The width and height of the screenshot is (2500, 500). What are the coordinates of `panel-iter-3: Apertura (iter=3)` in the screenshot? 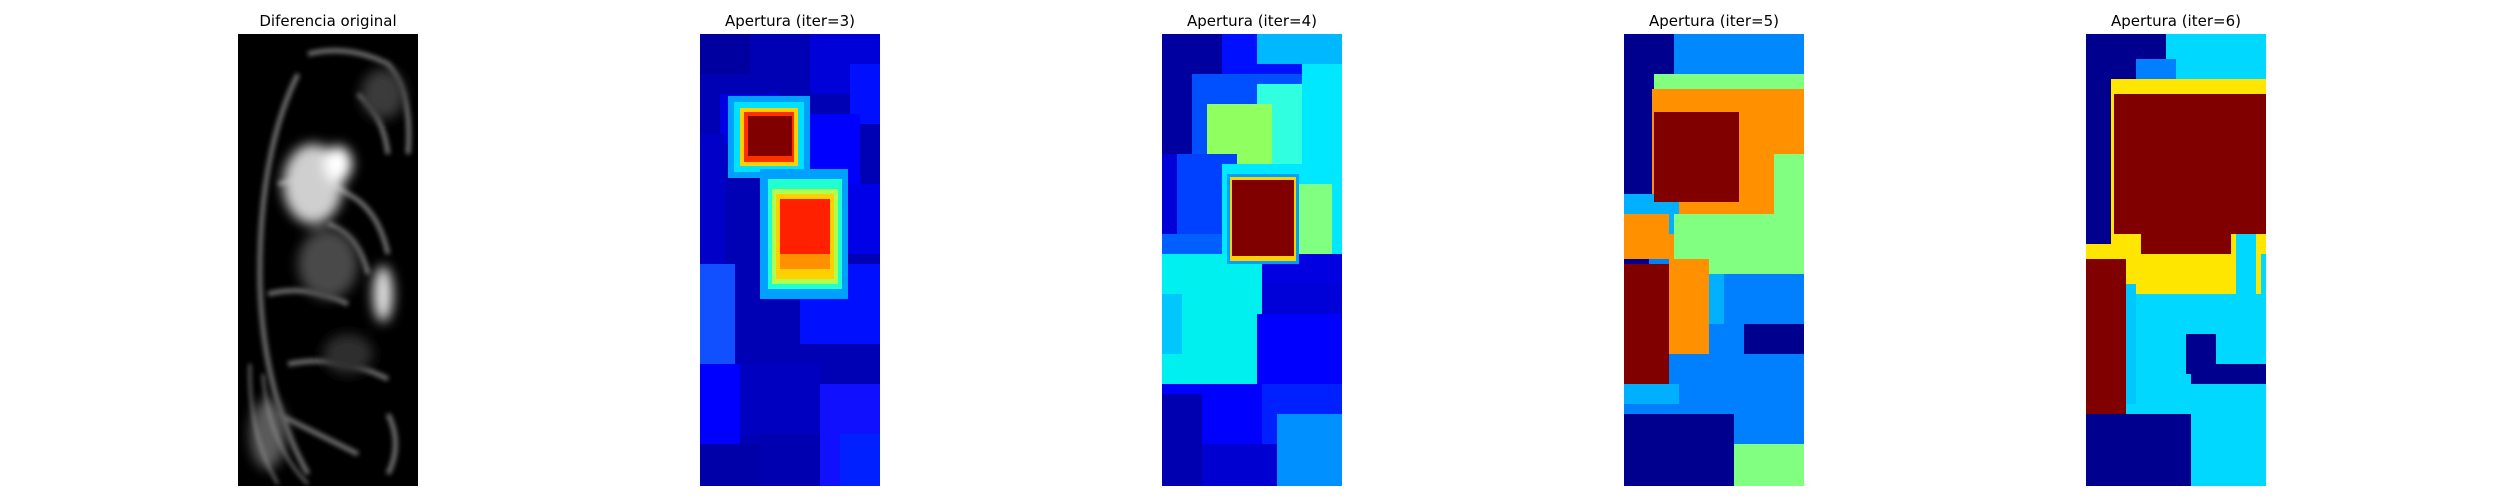 It's located at (790, 250).